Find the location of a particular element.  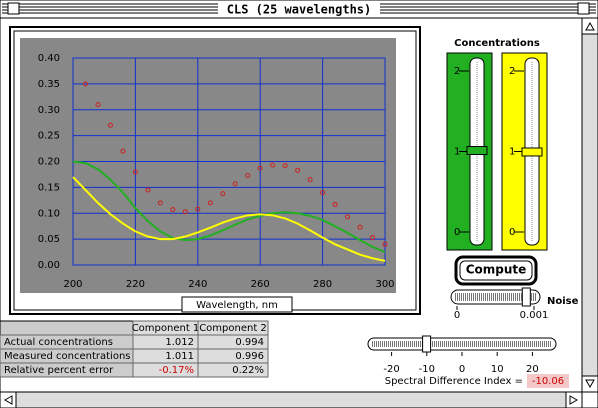

y-tick-label: 0.10 is located at coordinates (49, 213).